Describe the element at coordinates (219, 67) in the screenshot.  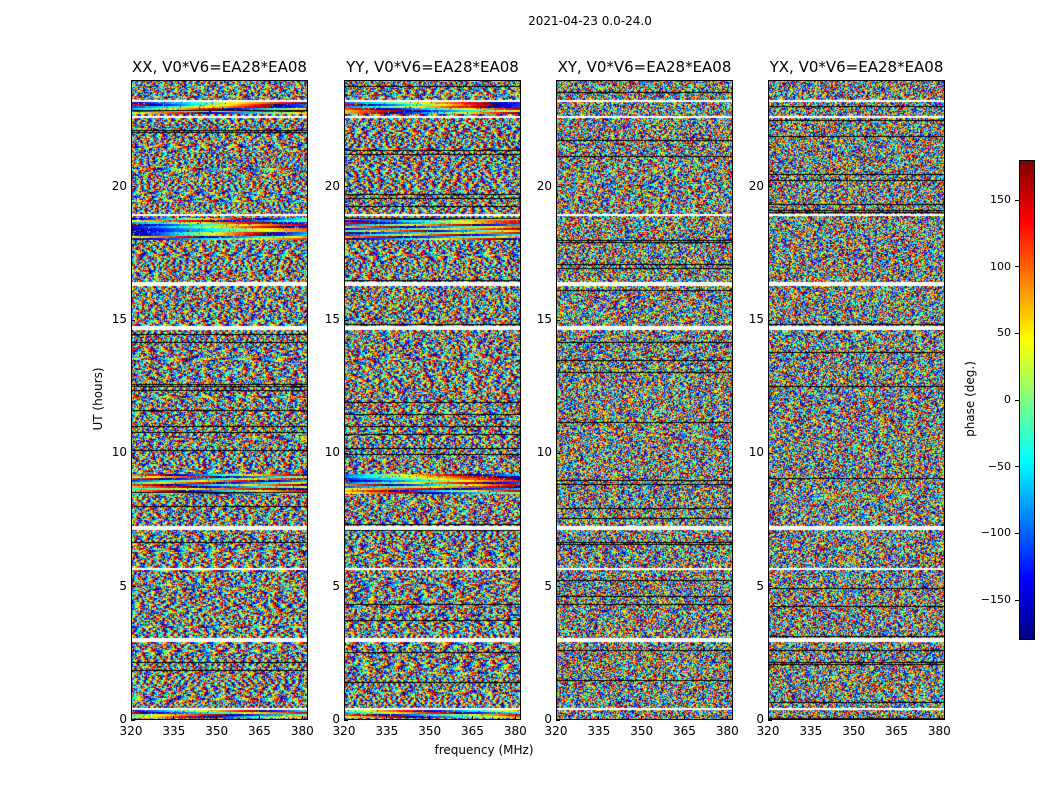
I see `panel-title: XX, V0*V6=EA28*EA08` at that location.